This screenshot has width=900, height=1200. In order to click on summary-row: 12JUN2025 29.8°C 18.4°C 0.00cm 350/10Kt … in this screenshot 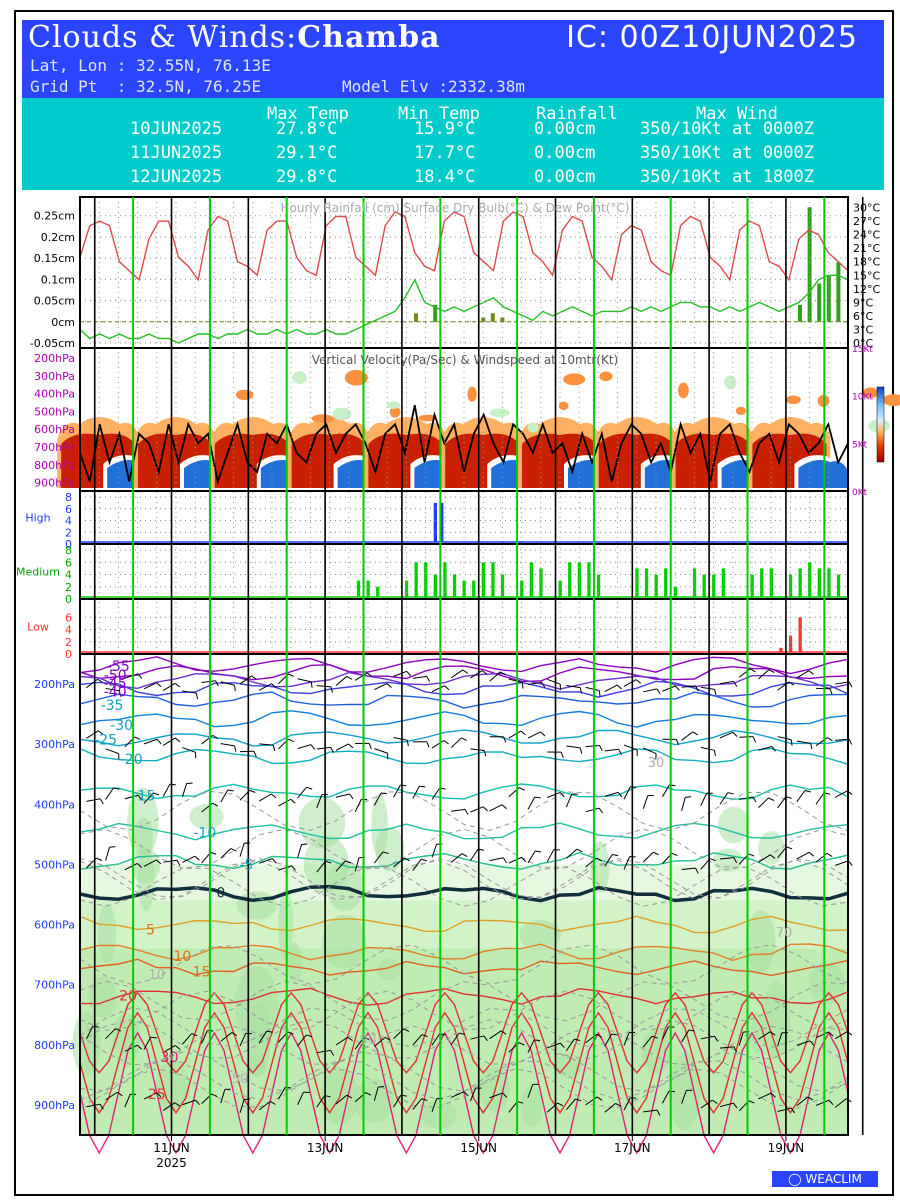, I will do `click(453, 178)`.